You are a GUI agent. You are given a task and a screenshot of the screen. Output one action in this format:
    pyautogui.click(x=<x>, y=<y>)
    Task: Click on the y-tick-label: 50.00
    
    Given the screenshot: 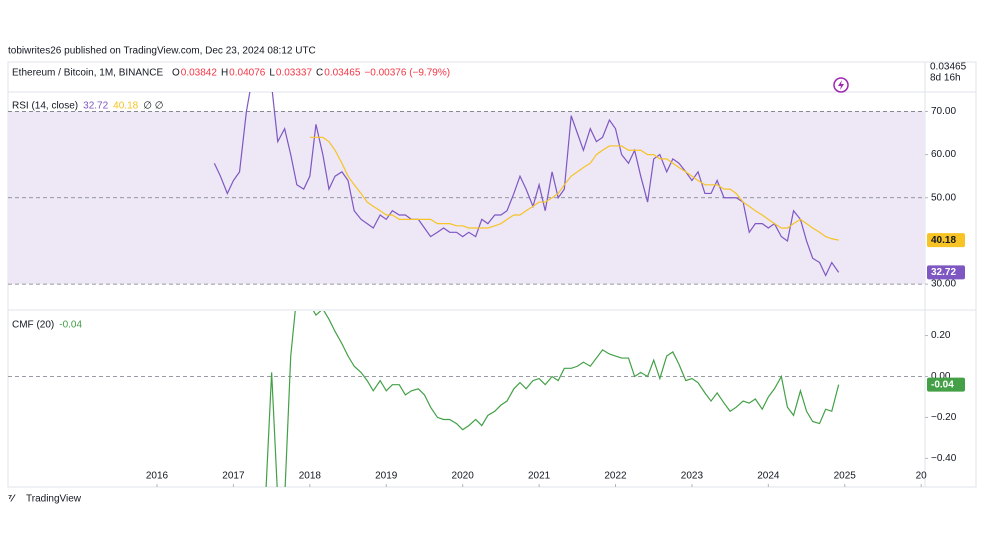 What is the action you would take?
    pyautogui.click(x=943, y=197)
    